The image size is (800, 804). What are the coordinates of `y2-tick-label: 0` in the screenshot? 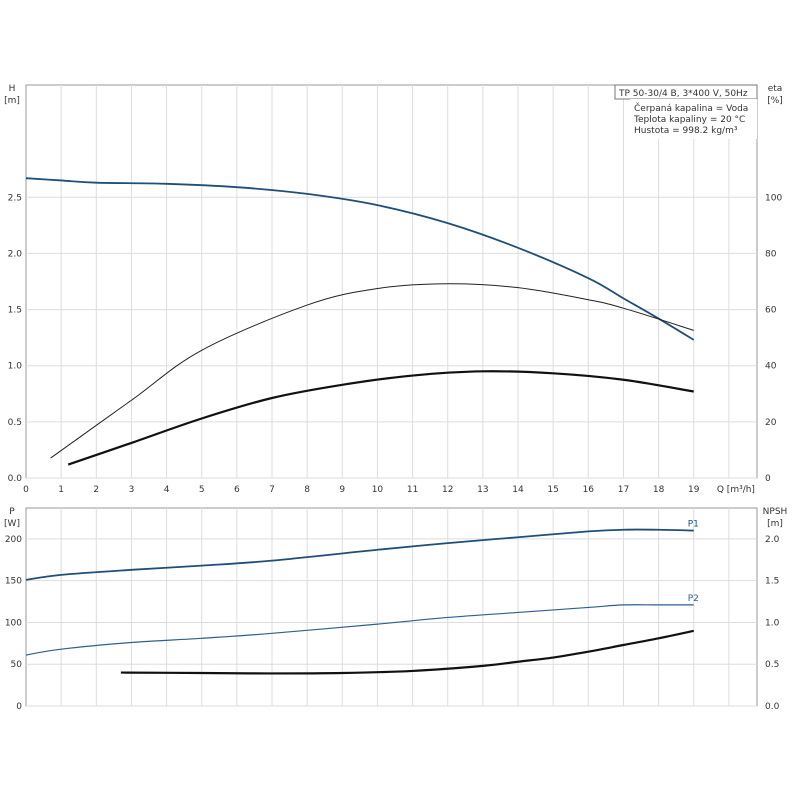 It's located at (768, 479).